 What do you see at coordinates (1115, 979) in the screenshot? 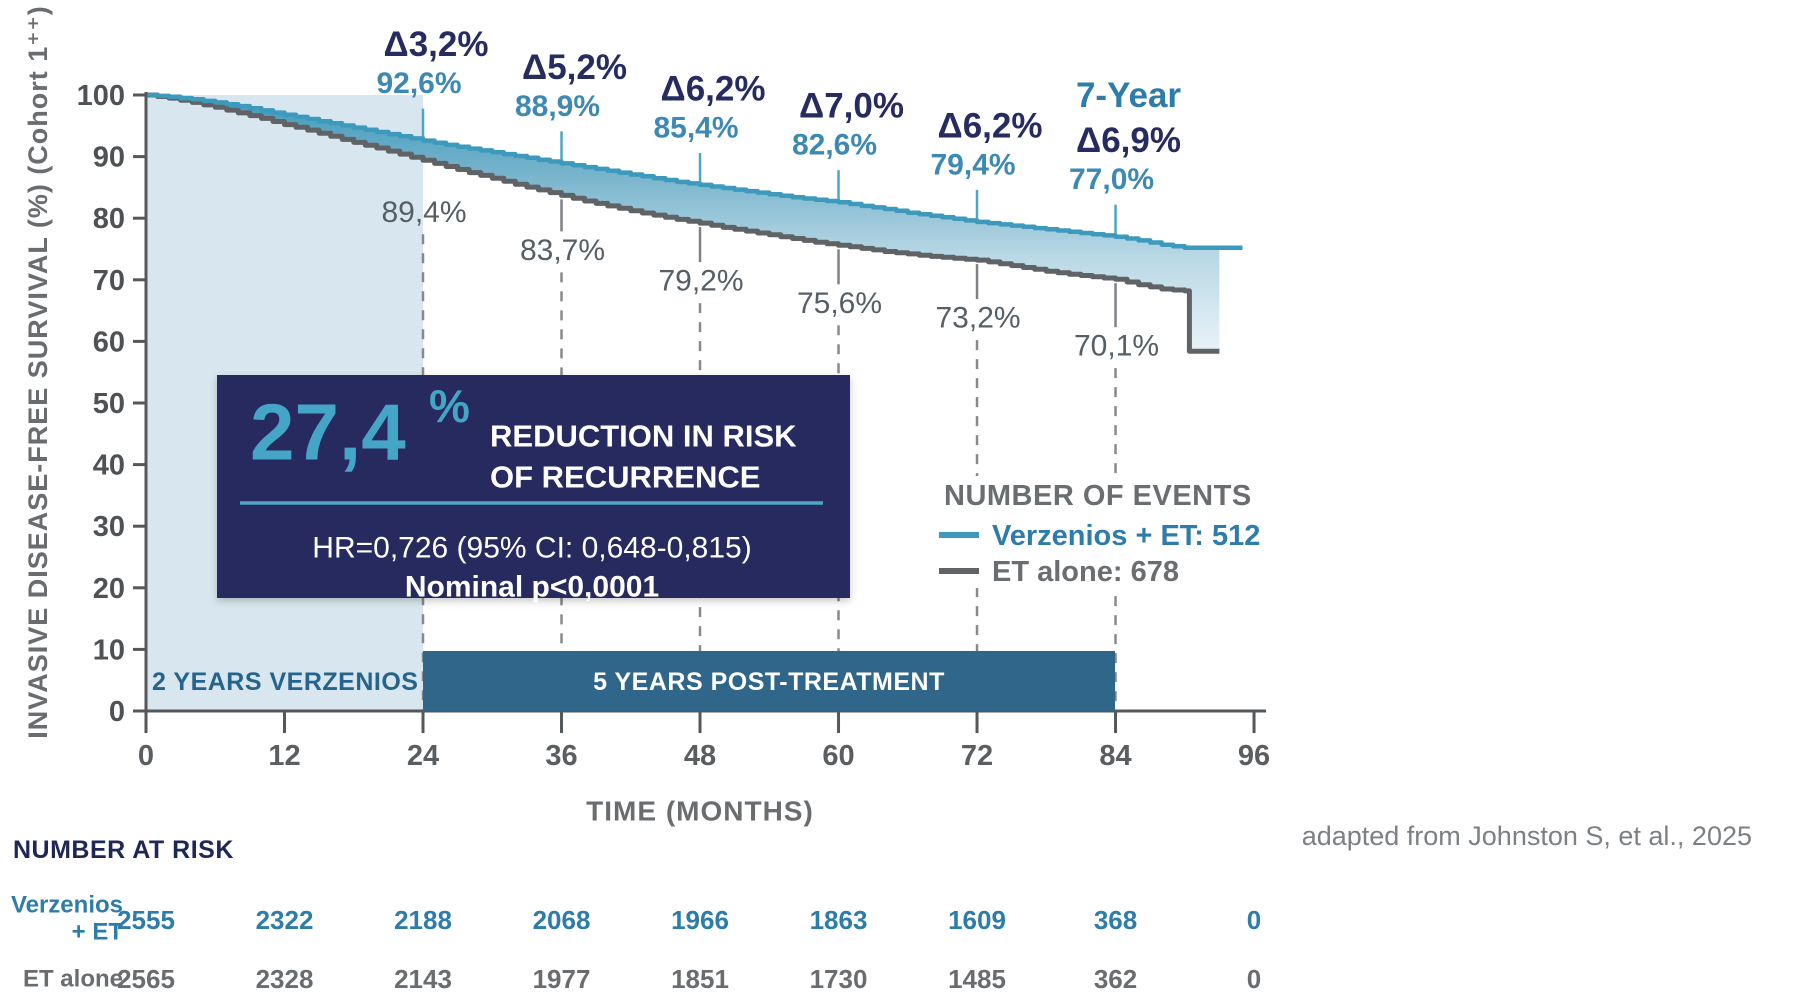
I see `risk-value: 362` at bounding box center [1115, 979].